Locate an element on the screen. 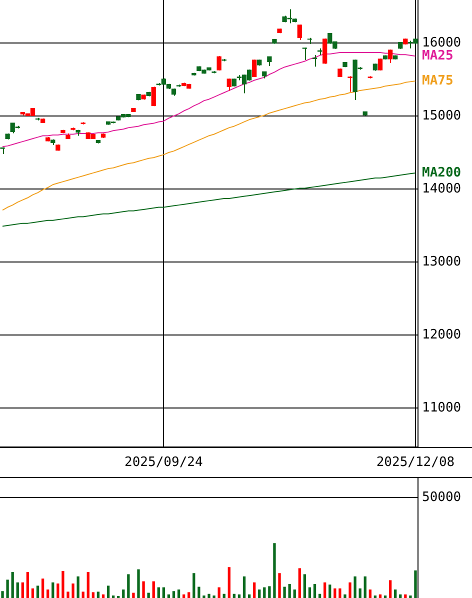 Image resolution: width=472 pixels, height=598 pixels. series-label: MA75 is located at coordinates (438, 80).